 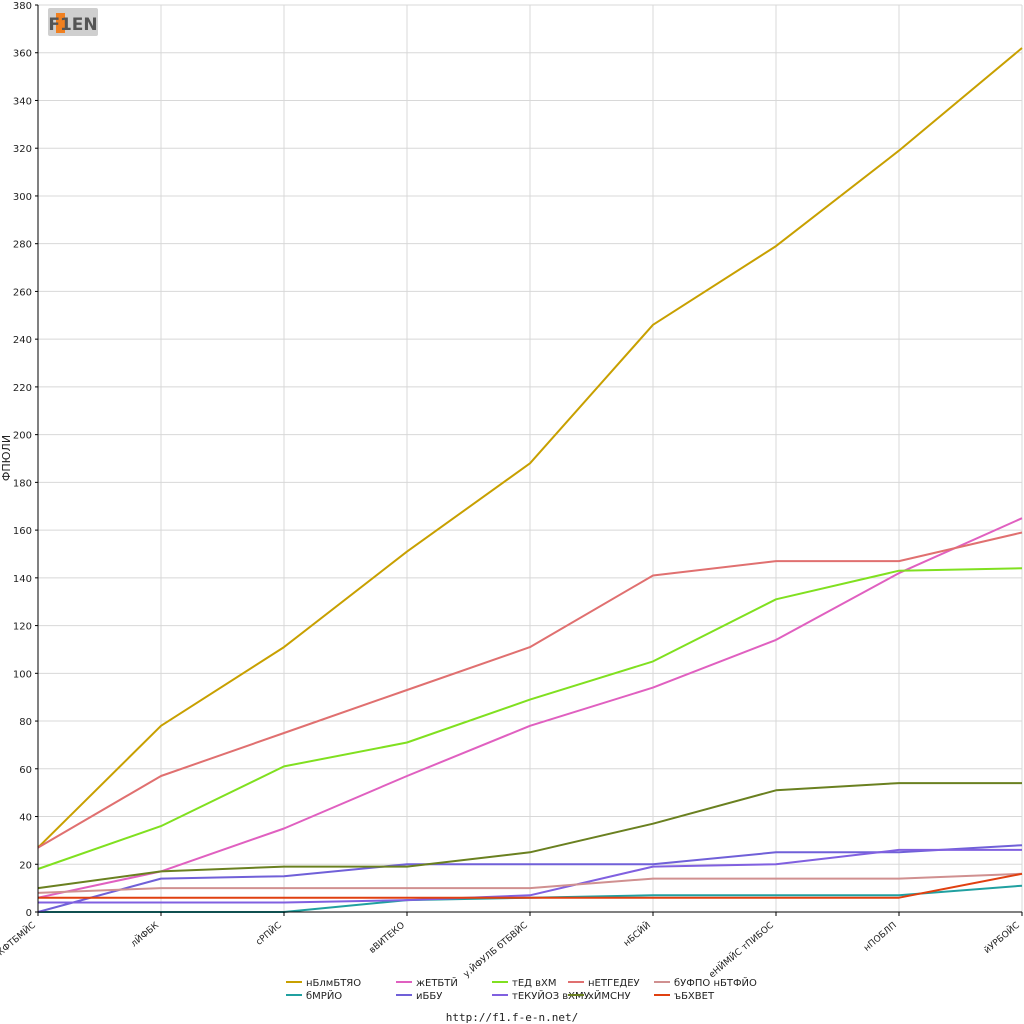 What do you see at coordinates (268, 933) in the screenshot?
I see `x-tick-label: сРПЙС` at bounding box center [268, 933].